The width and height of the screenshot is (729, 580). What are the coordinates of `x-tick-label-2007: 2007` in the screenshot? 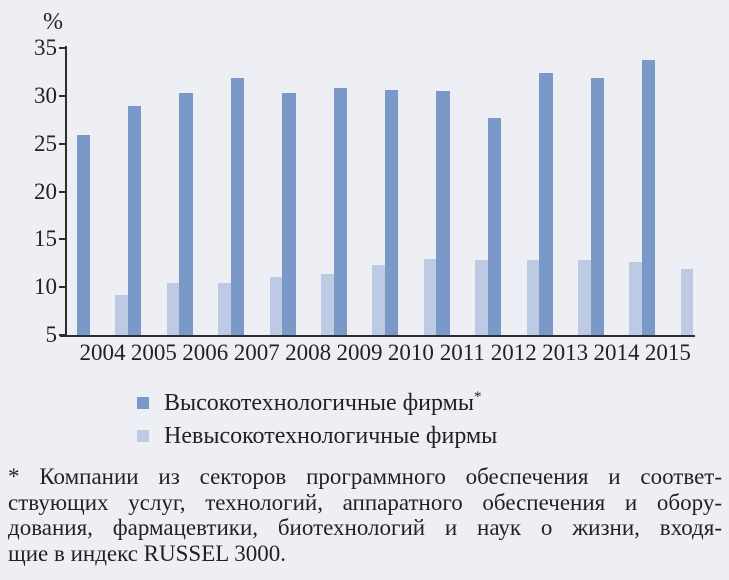 It's located at (256, 352).